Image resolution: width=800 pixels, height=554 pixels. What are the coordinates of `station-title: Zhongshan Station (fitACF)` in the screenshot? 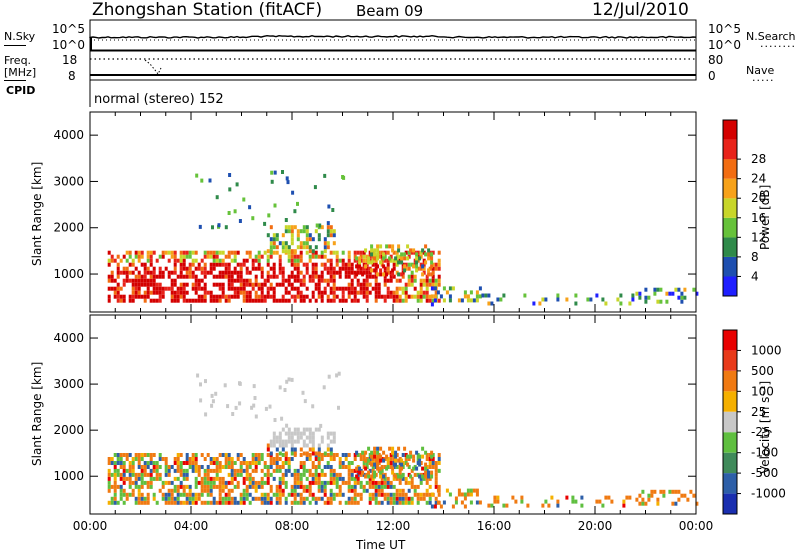 It's located at (207, 10).